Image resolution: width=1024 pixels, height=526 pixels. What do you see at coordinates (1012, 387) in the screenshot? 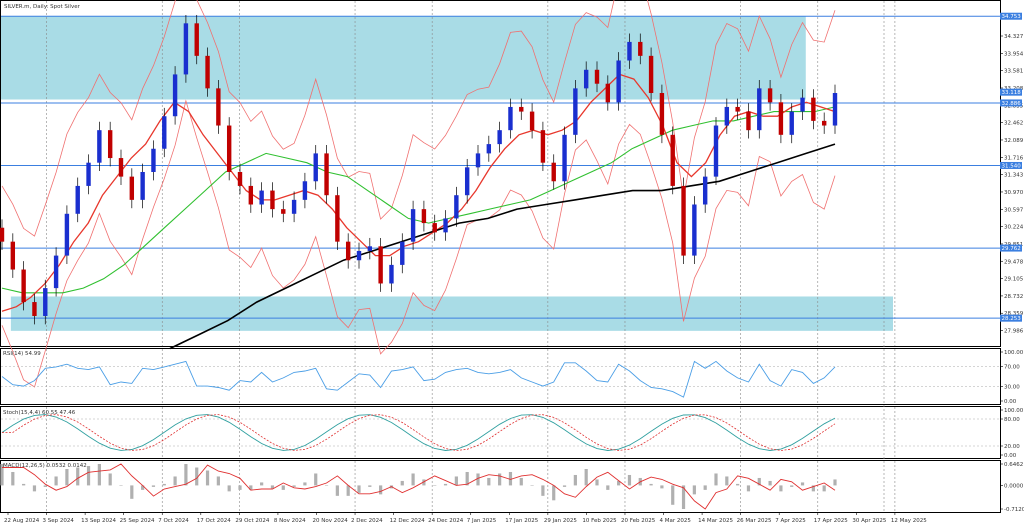
I see `indicator-tick-label: 30.00` at bounding box center [1012, 387].